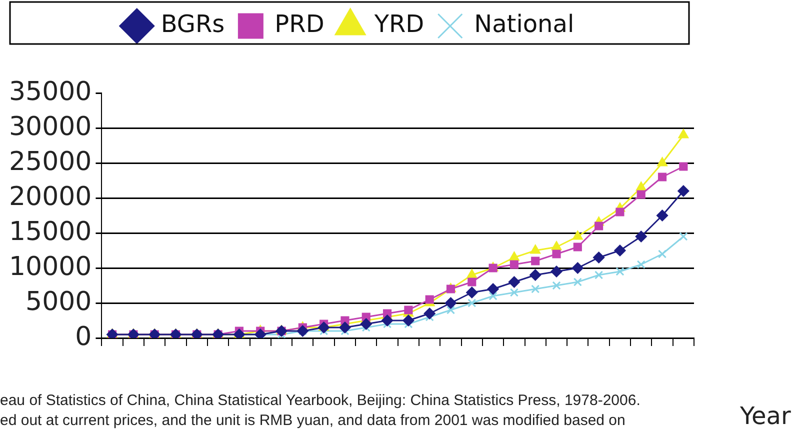 The image size is (804, 434). I want to click on legend-label: National, so click(524, 24).